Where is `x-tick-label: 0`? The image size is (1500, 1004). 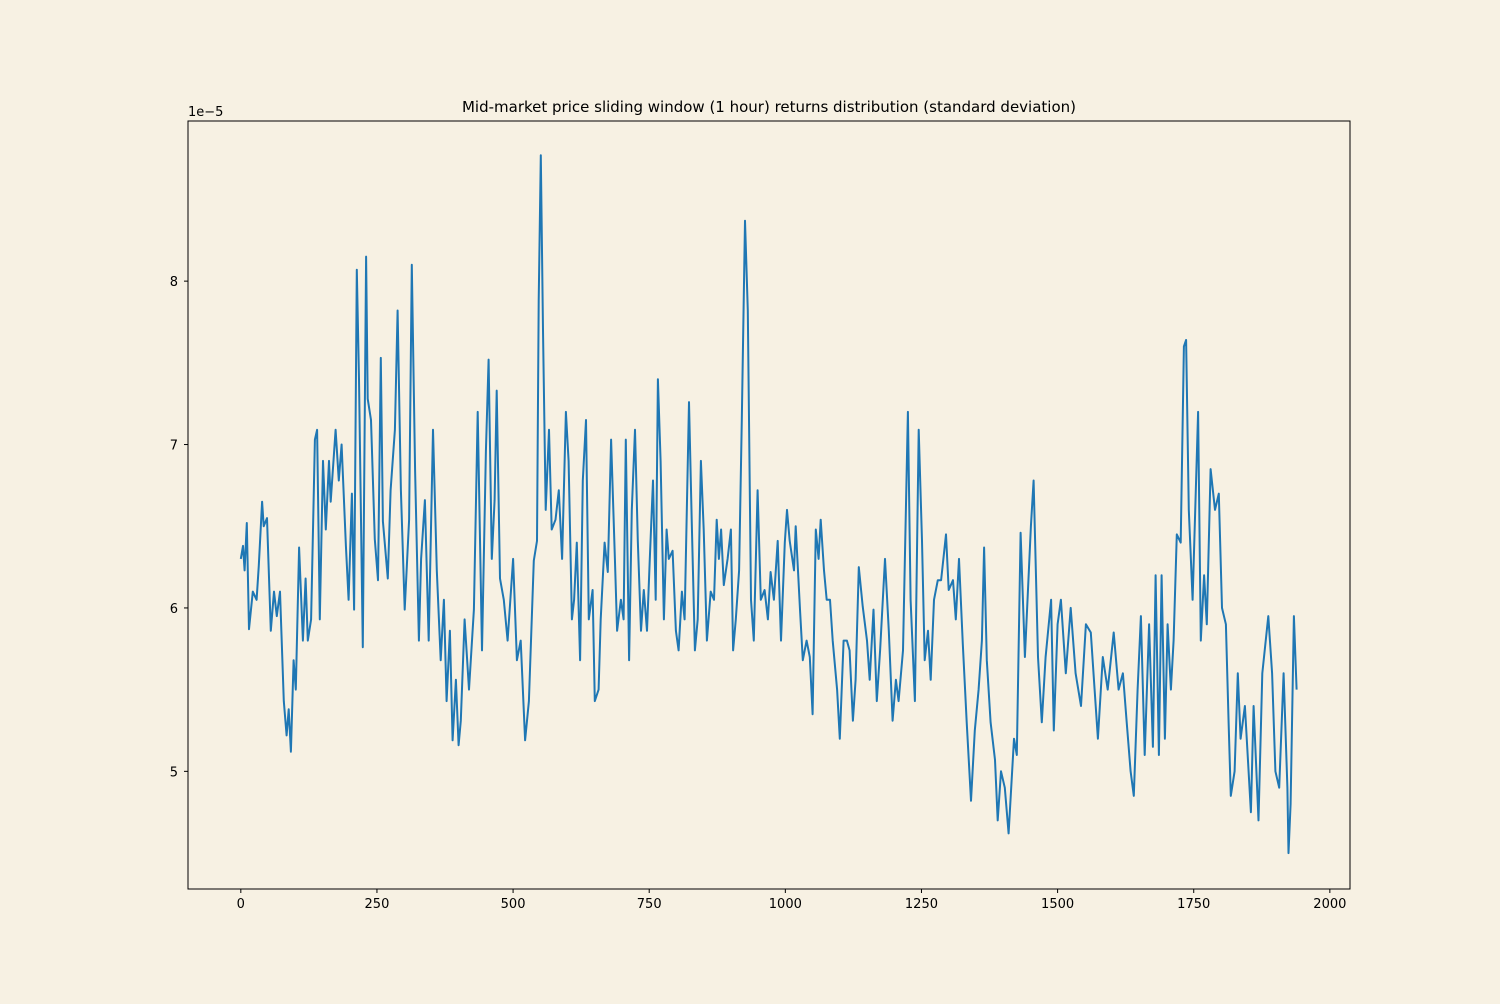
x-tick-label: 0 is located at coordinates (241, 904).